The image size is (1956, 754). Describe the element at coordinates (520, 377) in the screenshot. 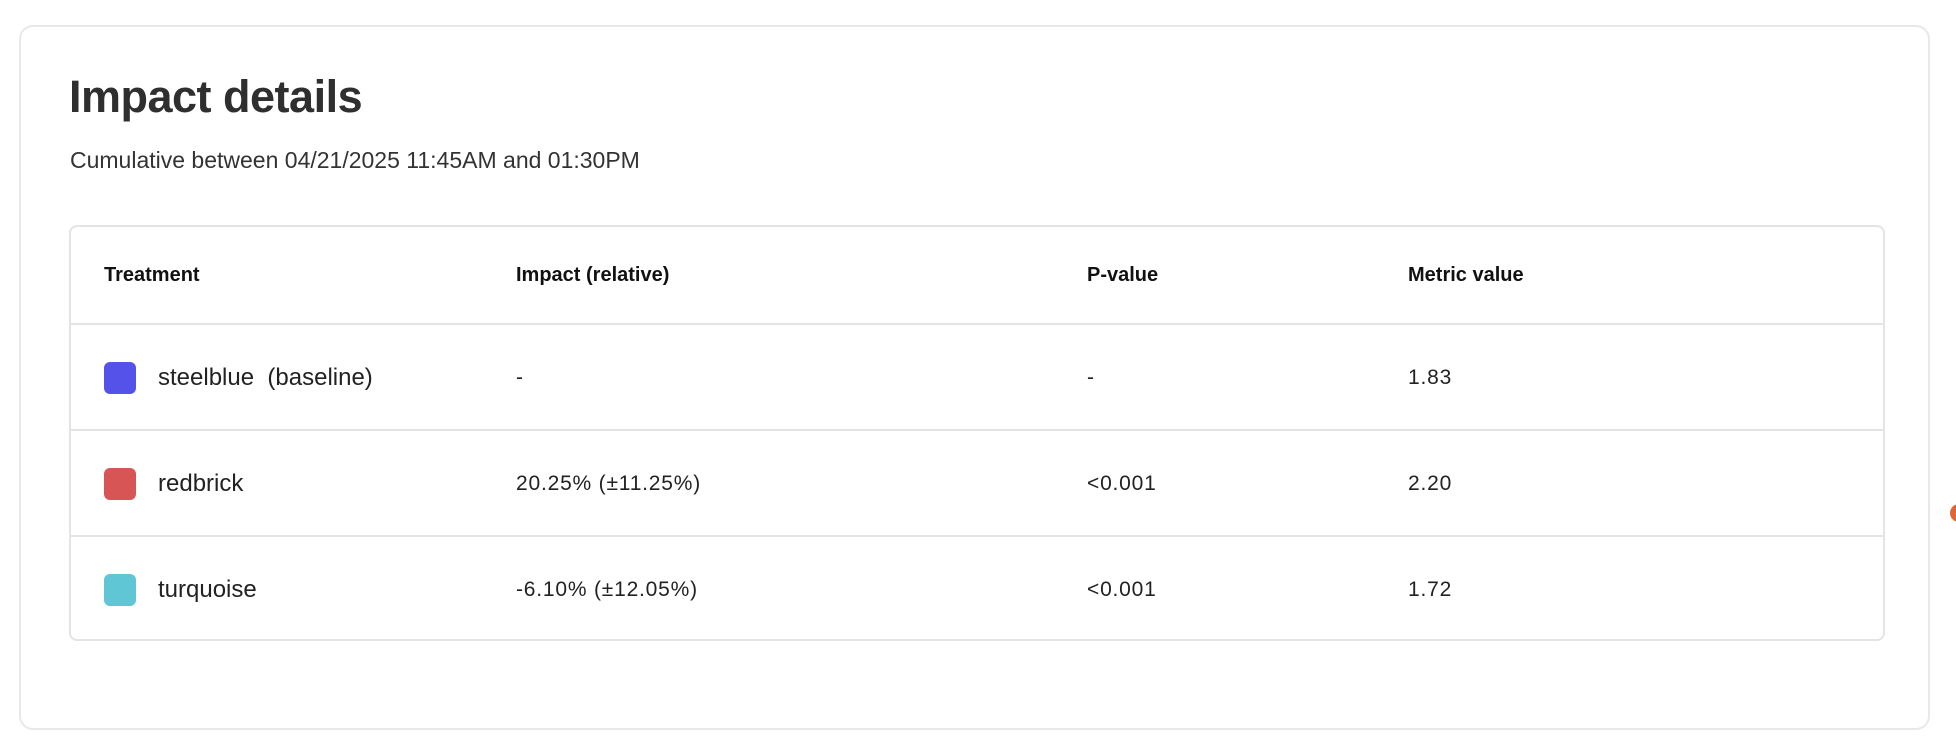

I see `impact-cell: -` at that location.